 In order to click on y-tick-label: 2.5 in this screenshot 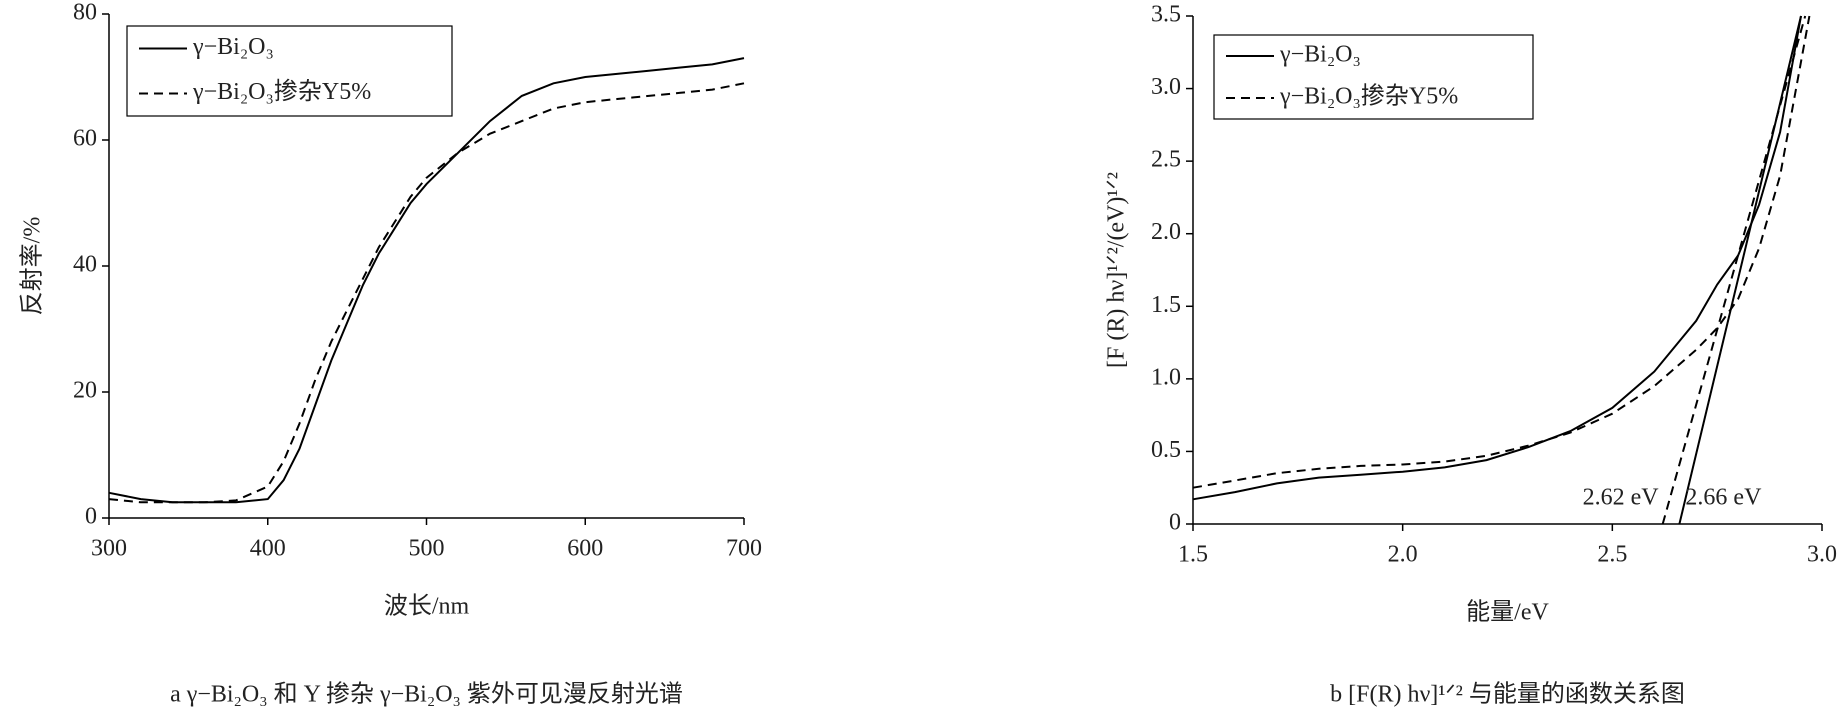, I will do `click(1166, 160)`.